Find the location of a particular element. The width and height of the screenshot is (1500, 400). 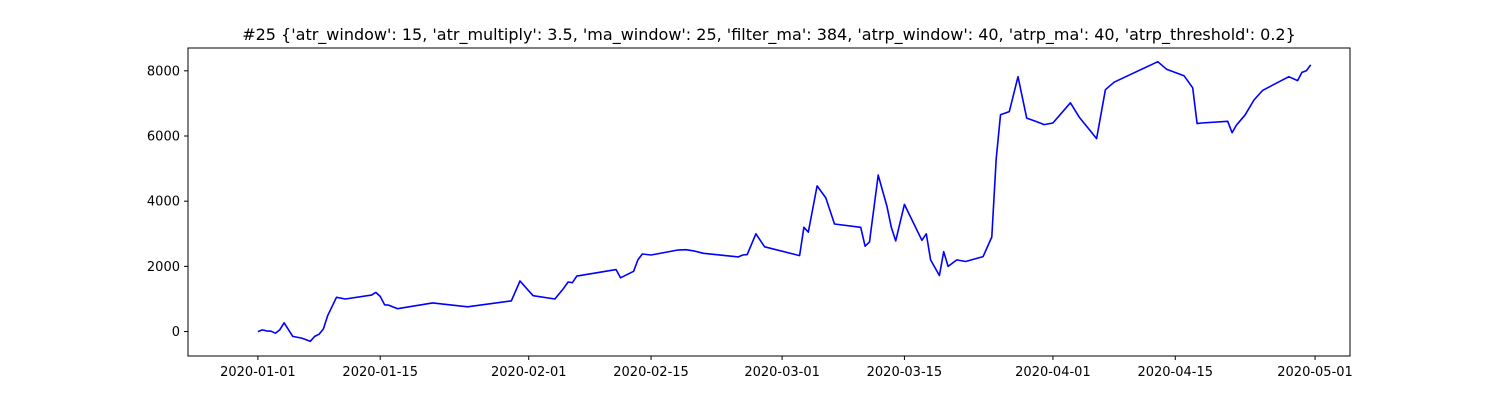

y-axis: 0 2000 4000 6000 8000 is located at coordinates (167, 202).